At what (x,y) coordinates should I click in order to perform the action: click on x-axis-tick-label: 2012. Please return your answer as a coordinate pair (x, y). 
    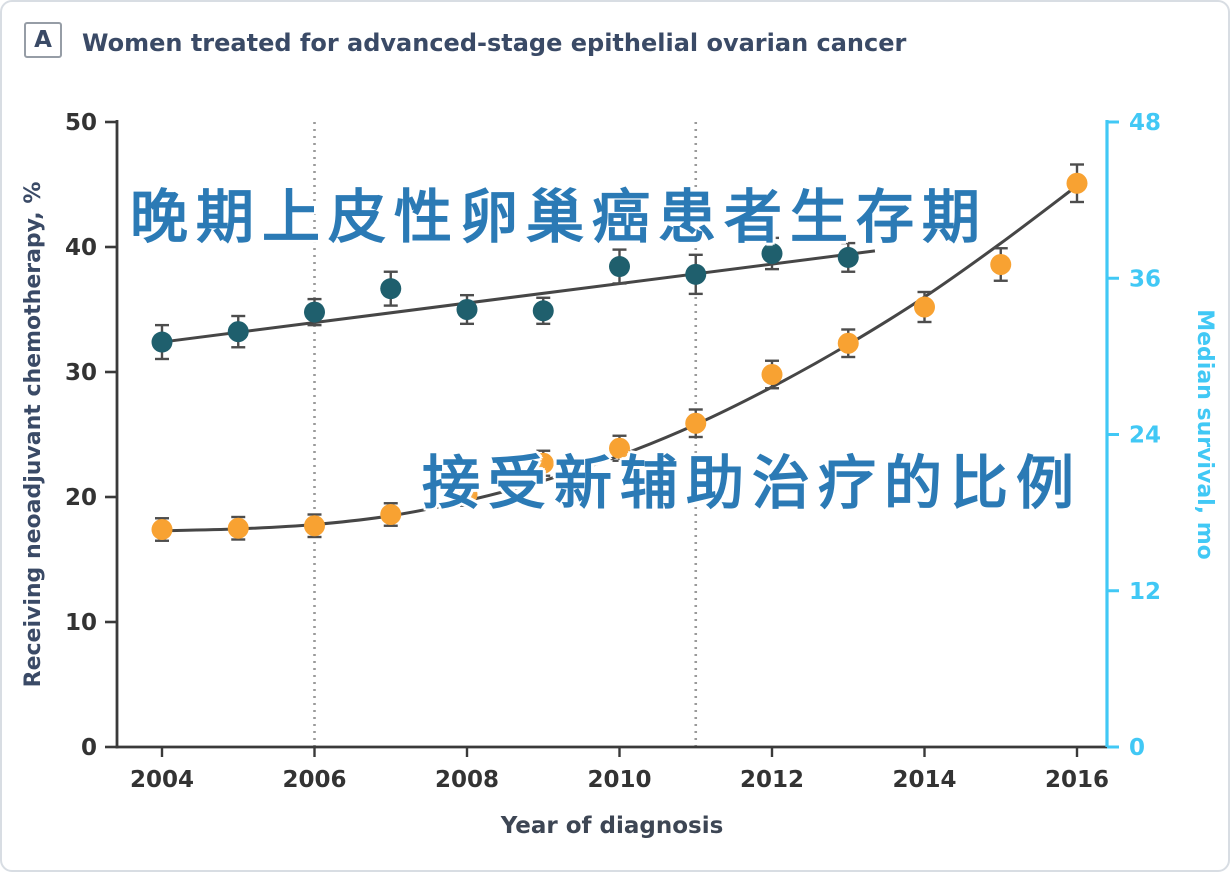
    Looking at the image, I should click on (772, 780).